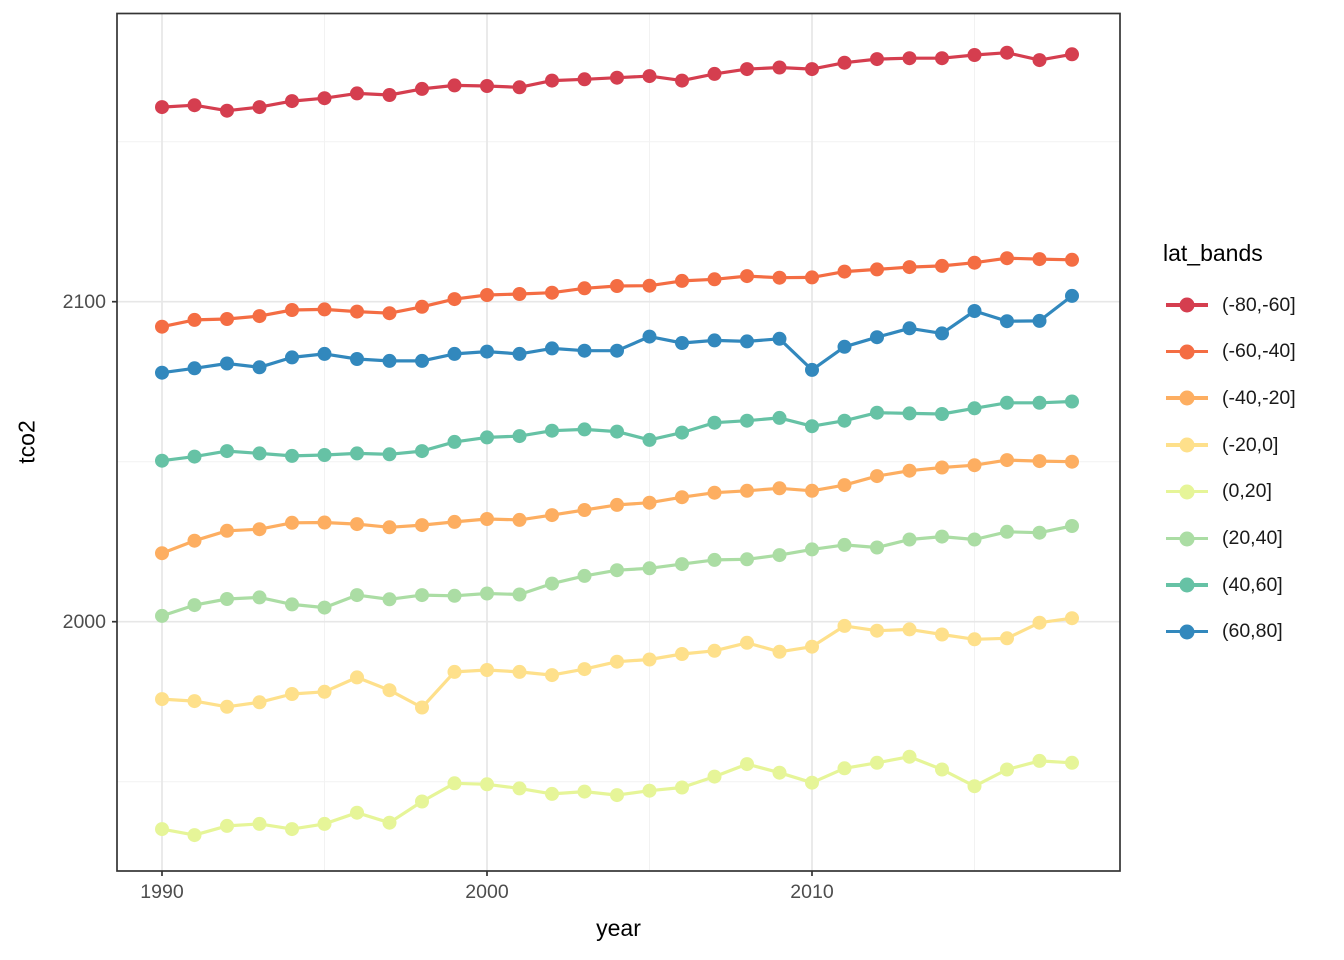 This screenshot has width=1344, height=960. I want to click on legend-entry: (20,40], so click(1224, 538).